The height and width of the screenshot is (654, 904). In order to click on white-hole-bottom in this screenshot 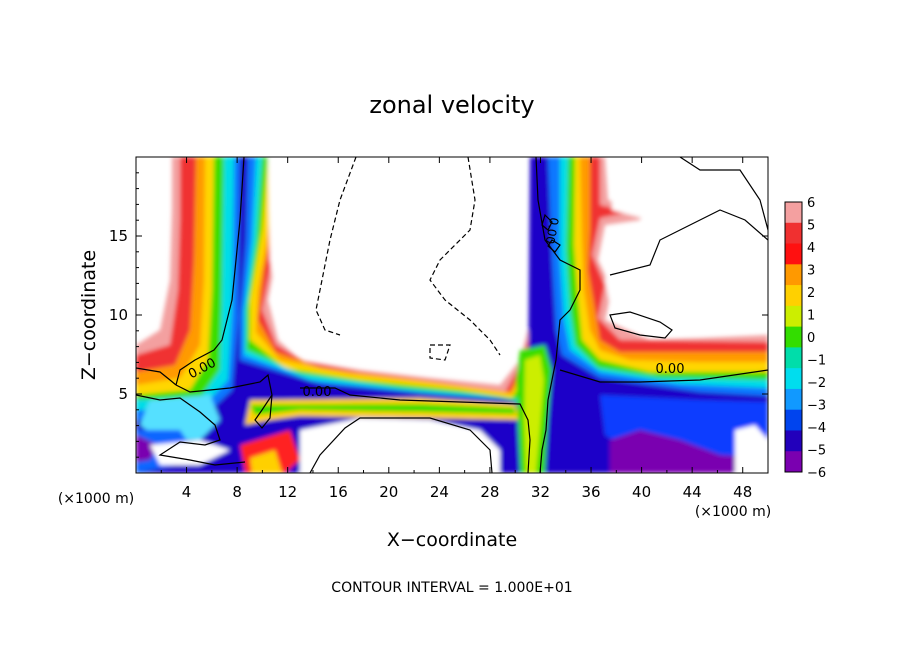, I will do `click(400, 445)`.